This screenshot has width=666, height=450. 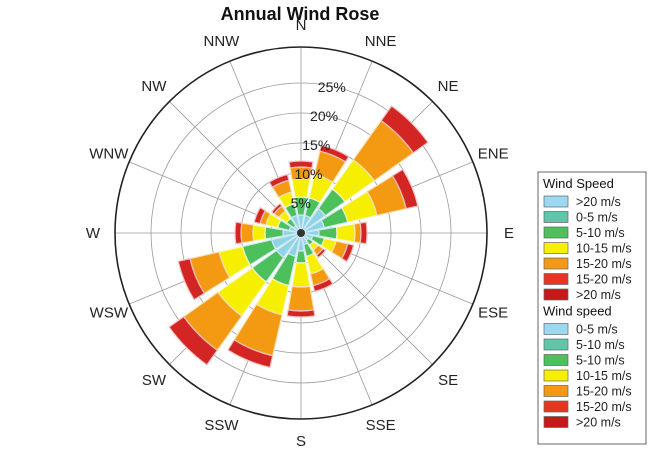 I want to click on legend-heading-1: Wind Speed, so click(x=578, y=183).